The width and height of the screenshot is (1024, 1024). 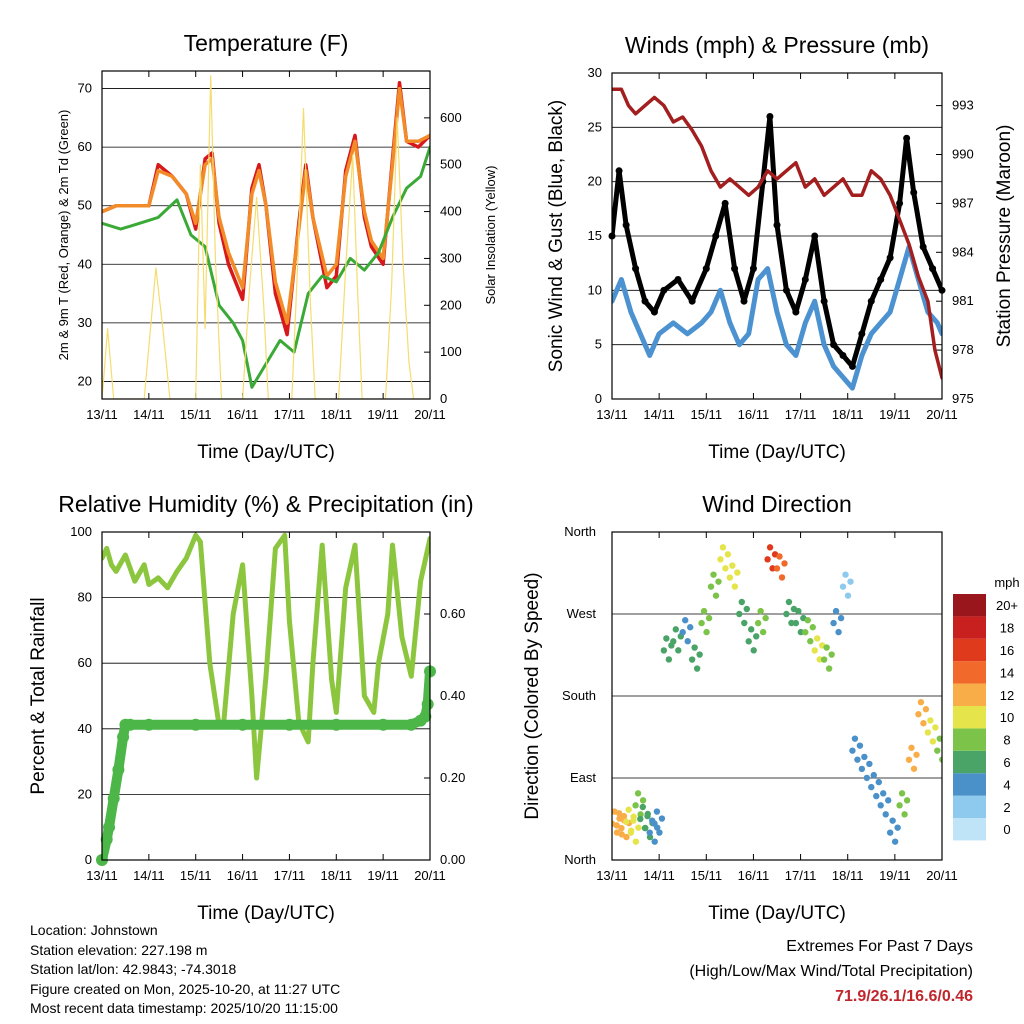 I want to click on series-line-gust, so click(x=777, y=241).